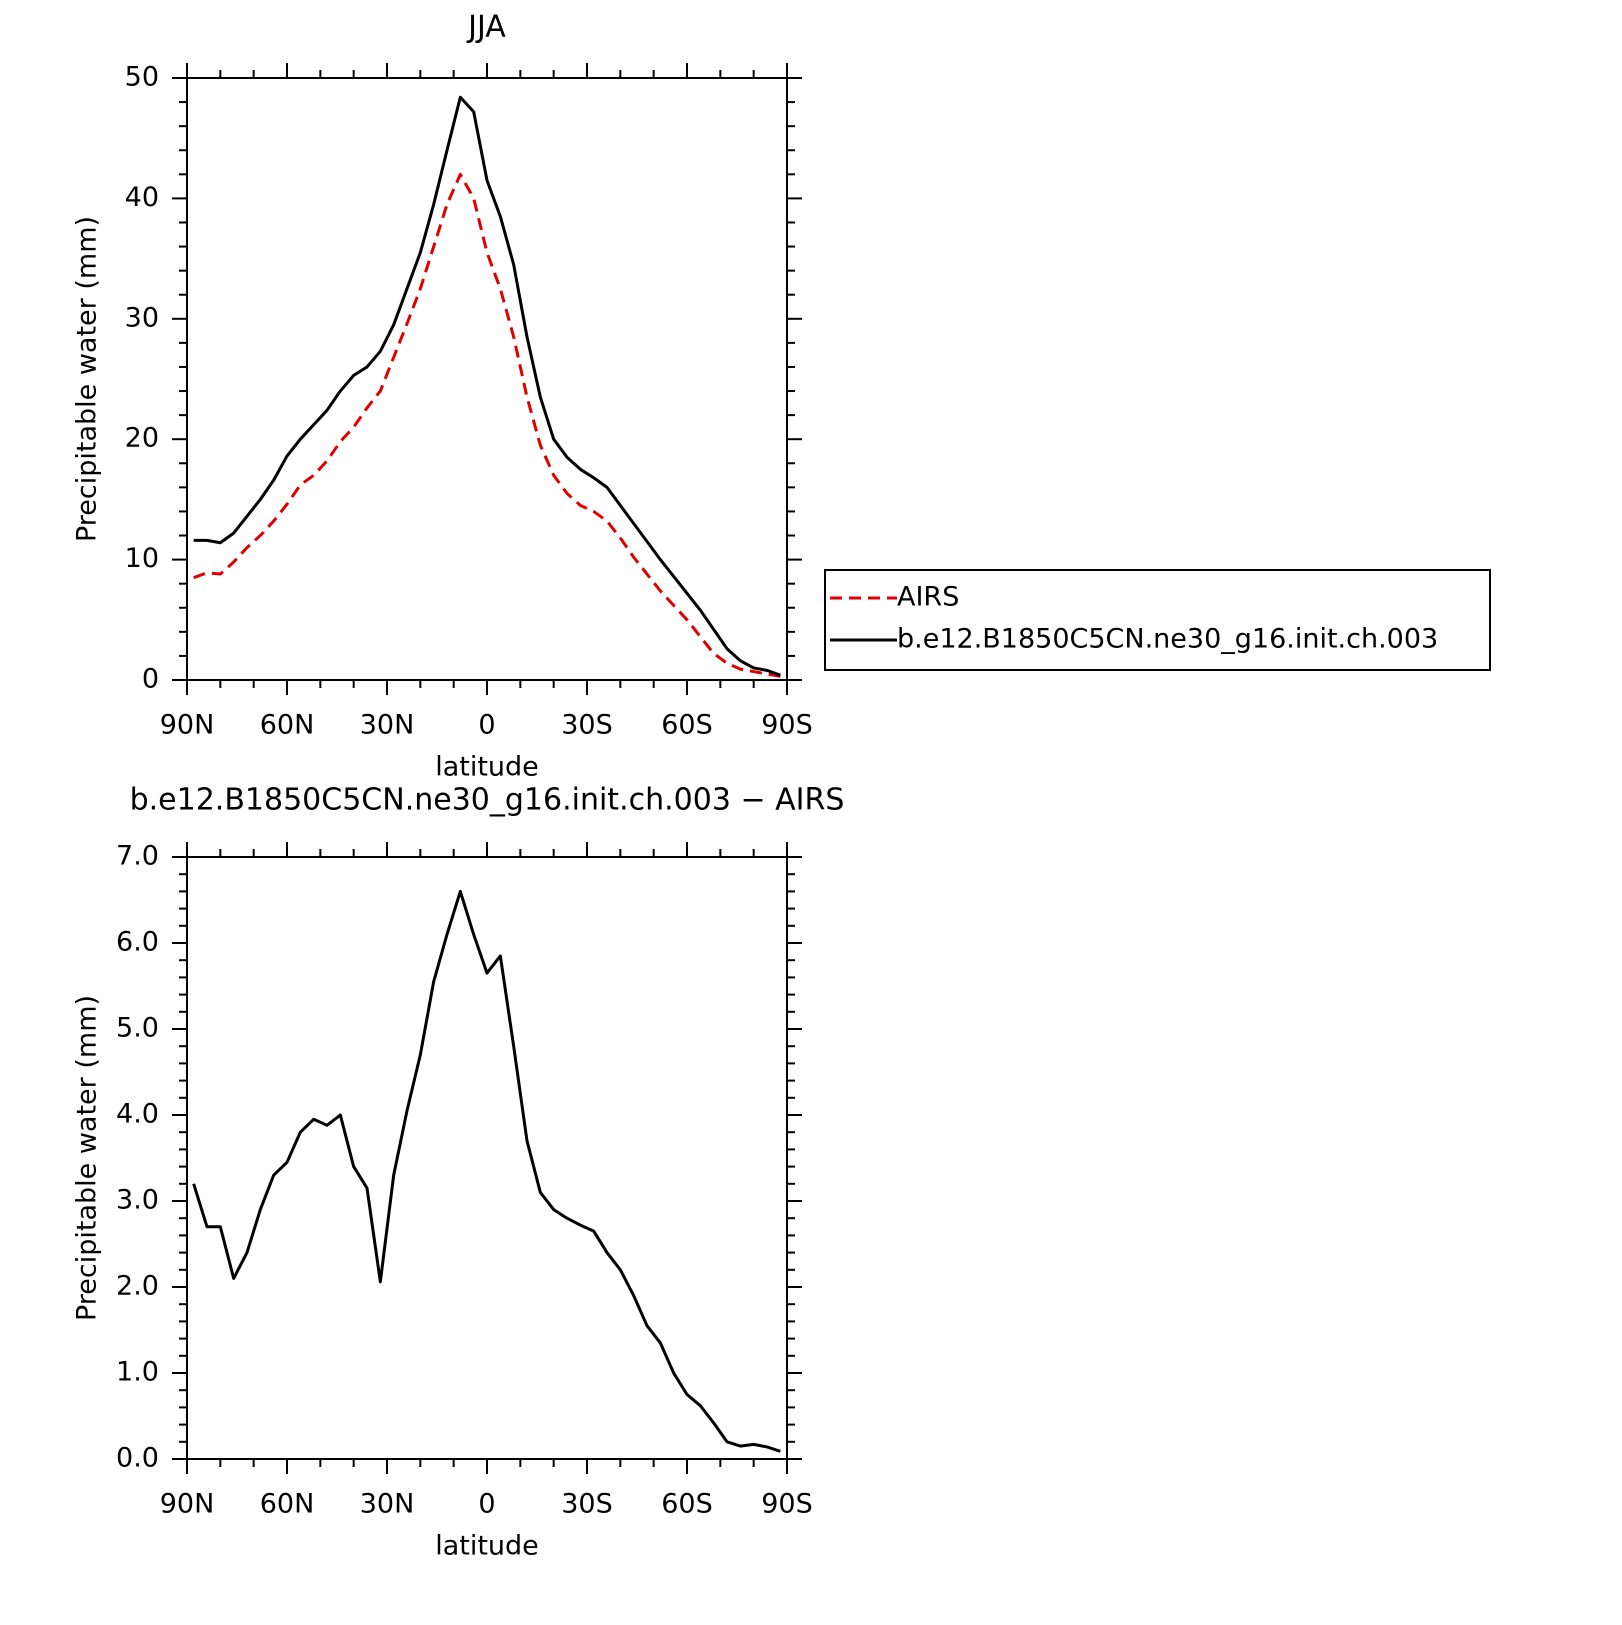 The width and height of the screenshot is (1622, 1625). I want to click on y-tick-label: 30, so click(142, 317).